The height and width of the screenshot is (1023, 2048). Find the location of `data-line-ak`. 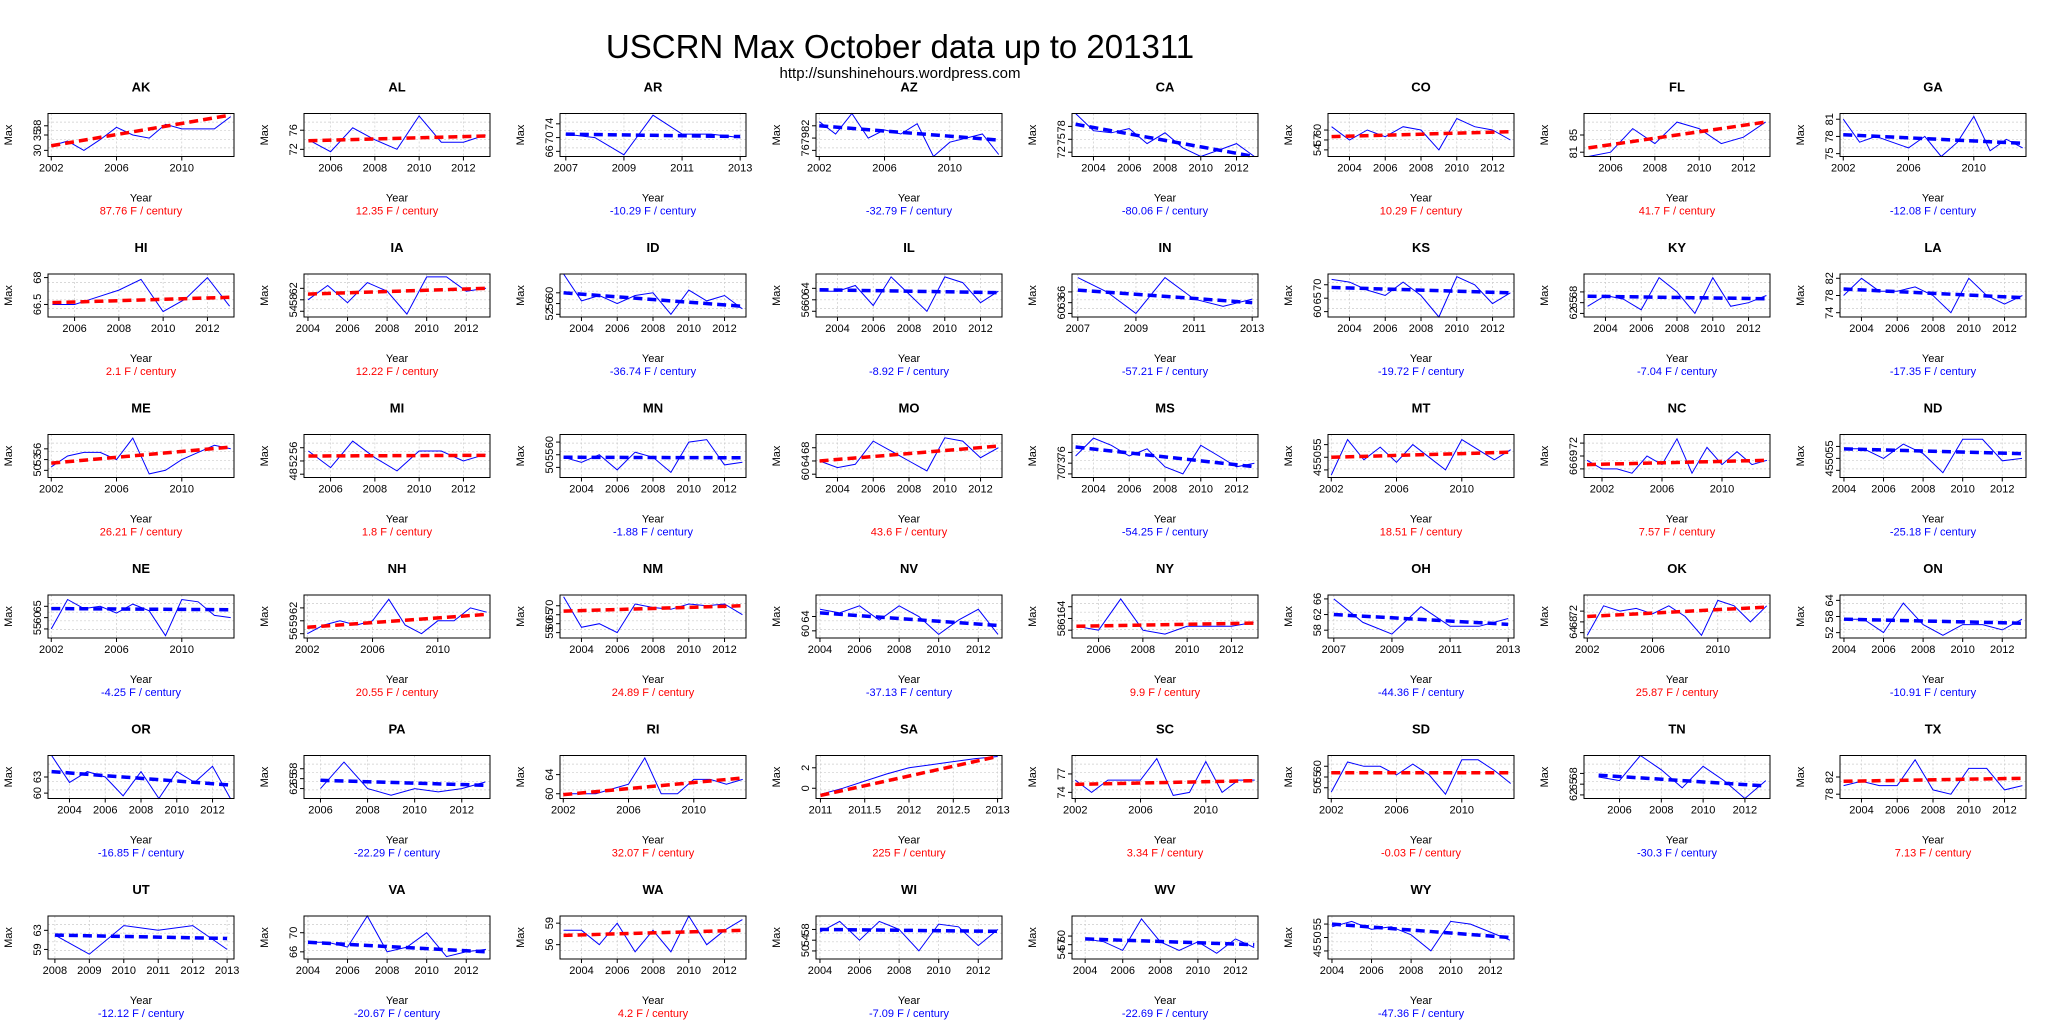

data-line-ak is located at coordinates (141, 133).